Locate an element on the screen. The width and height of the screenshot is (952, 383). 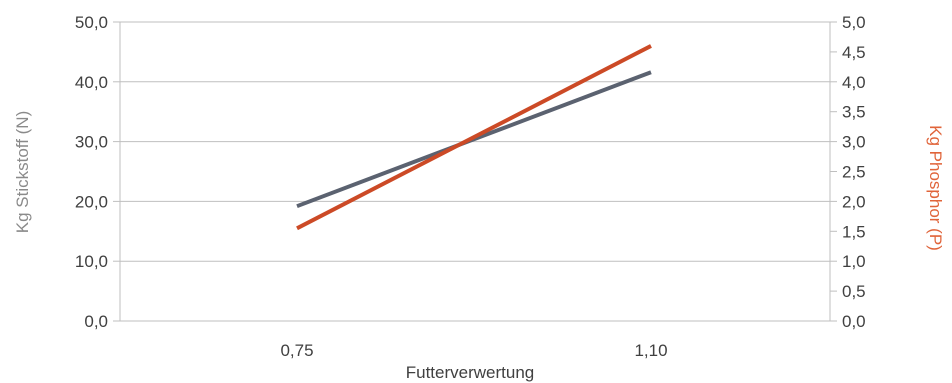
left-tick-label: 40,0 is located at coordinates (91, 82).